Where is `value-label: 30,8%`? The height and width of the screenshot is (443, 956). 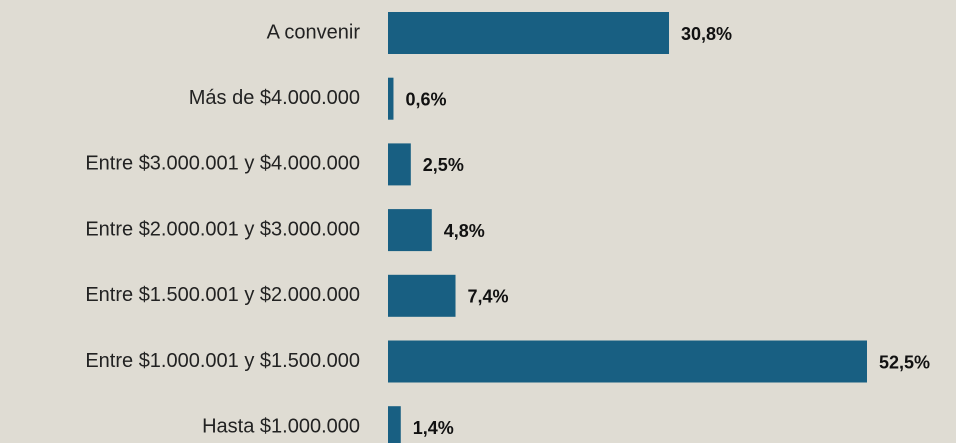 value-label: 30,8% is located at coordinates (706, 34).